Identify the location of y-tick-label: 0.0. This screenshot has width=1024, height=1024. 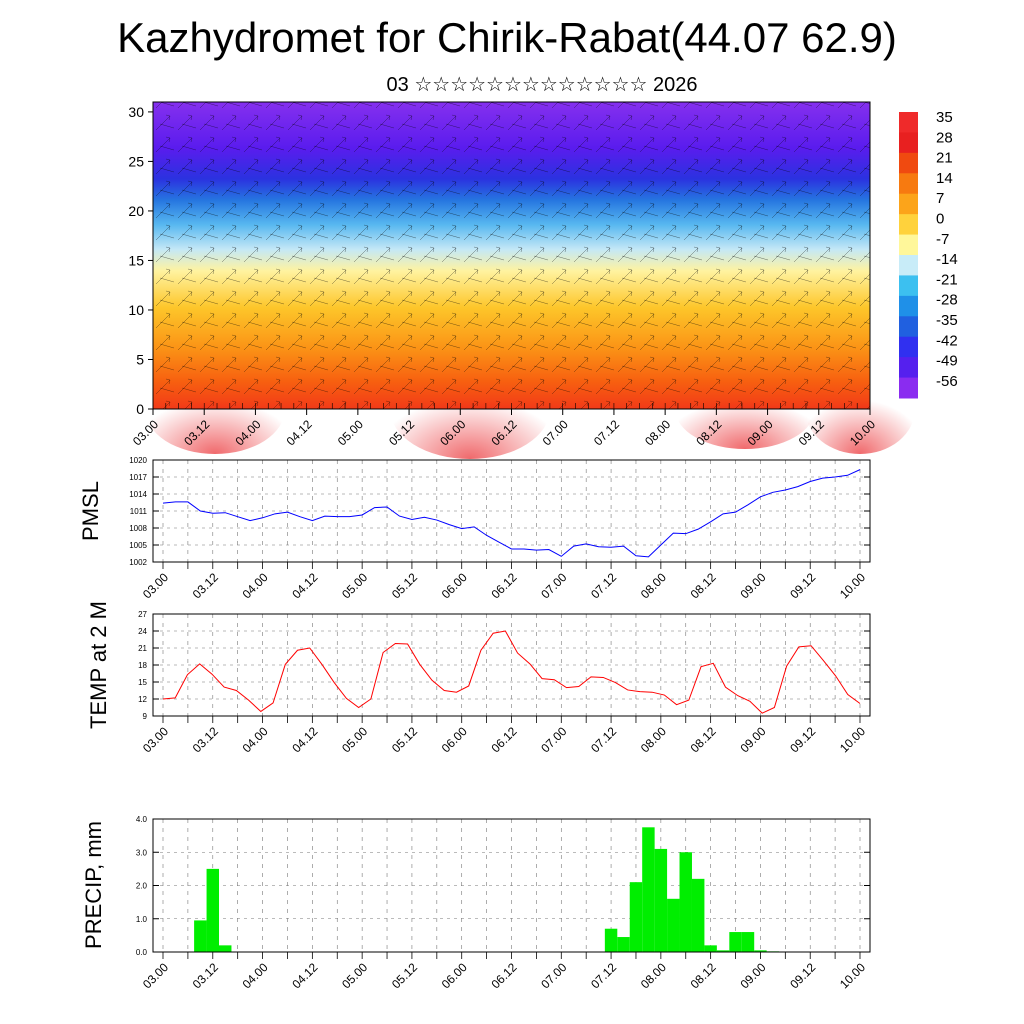
(142, 952).